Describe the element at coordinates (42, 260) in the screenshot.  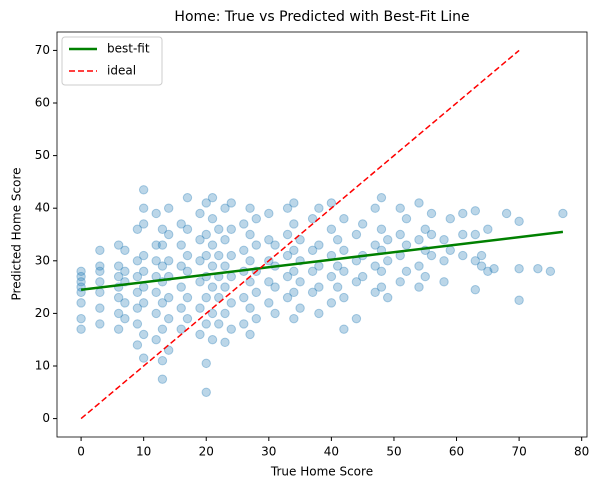
I see `y-tick-label: 30` at that location.